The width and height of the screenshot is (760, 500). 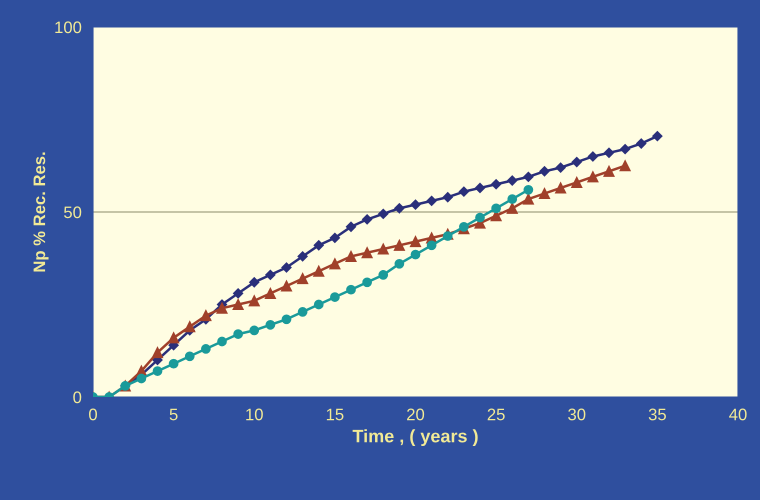 I want to click on y-tick-label: 100, so click(x=68, y=27).